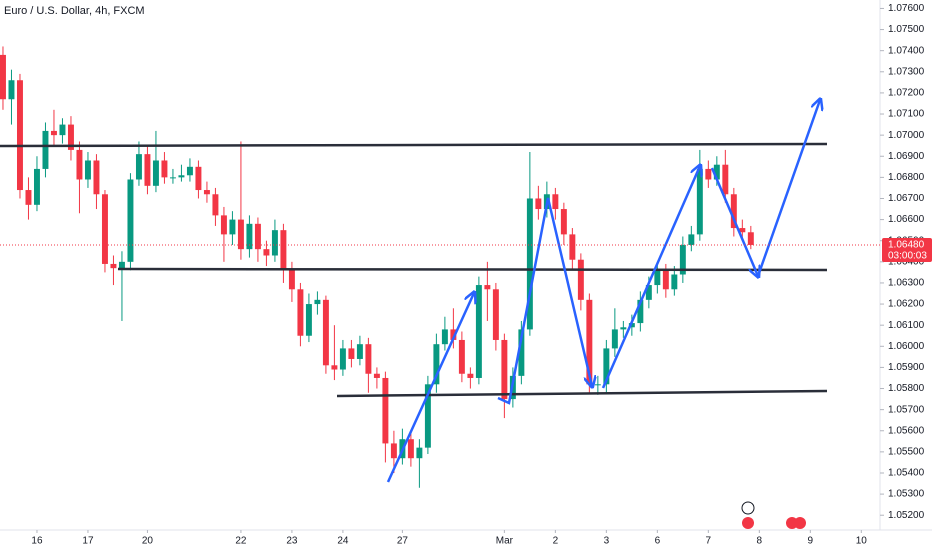 The height and width of the screenshot is (550, 932). What do you see at coordinates (906, 29) in the screenshot?
I see `y-tick-label: 1.07500` at bounding box center [906, 29].